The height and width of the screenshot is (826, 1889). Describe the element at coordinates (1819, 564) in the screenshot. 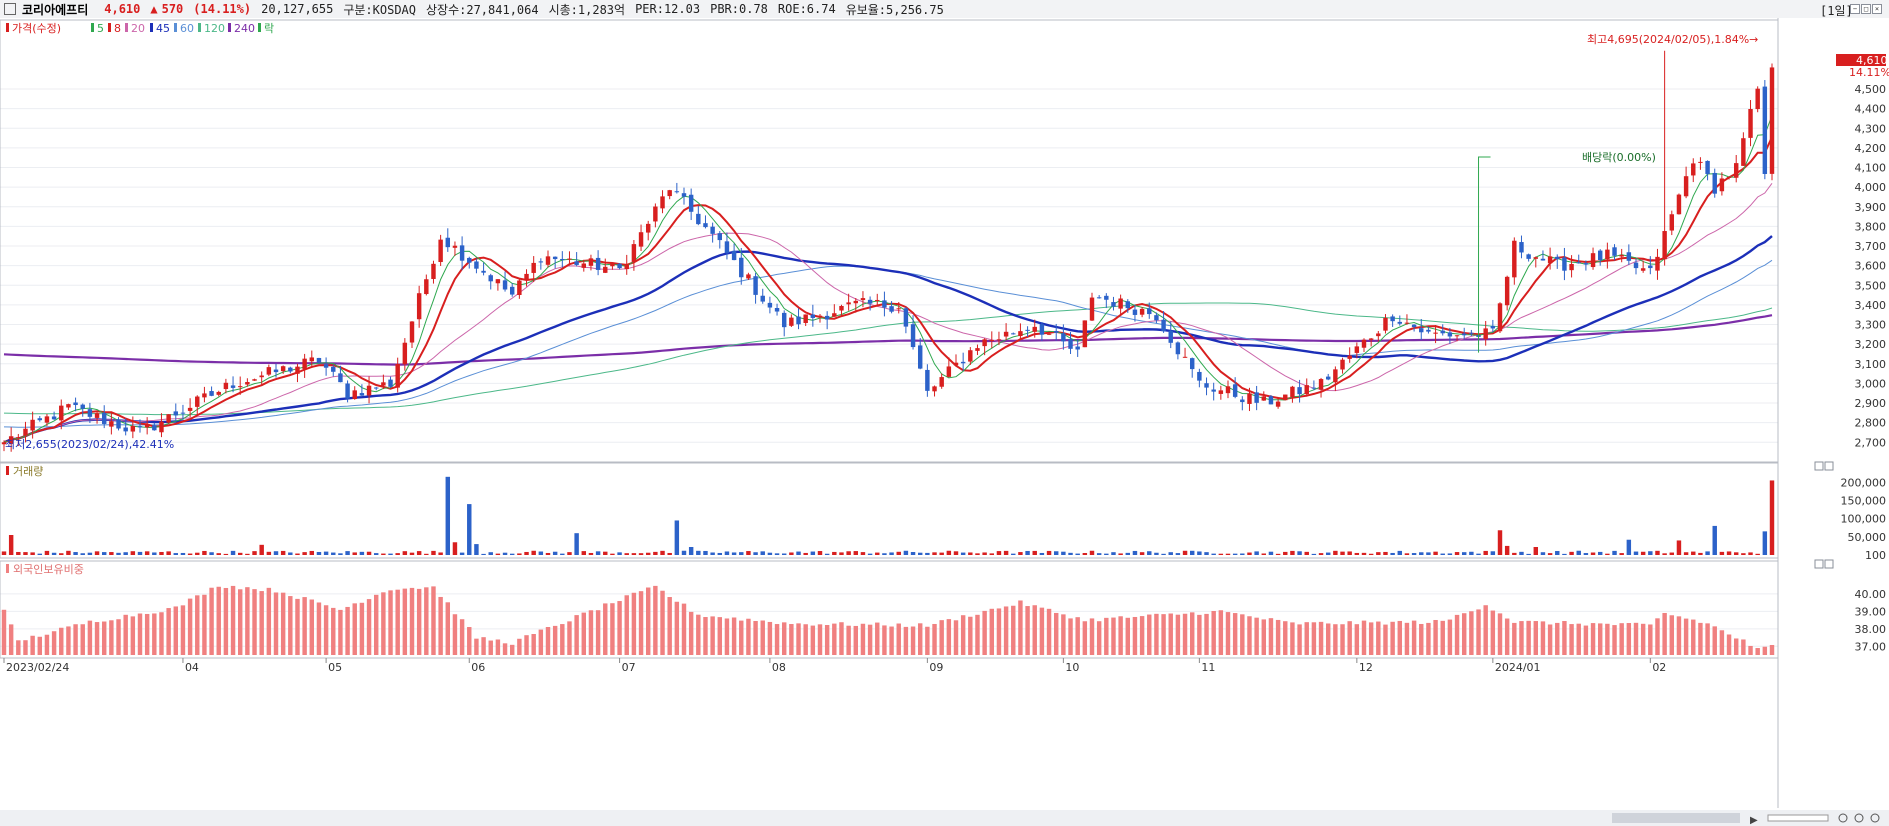

I see `foreign-maximize-icon` at that location.